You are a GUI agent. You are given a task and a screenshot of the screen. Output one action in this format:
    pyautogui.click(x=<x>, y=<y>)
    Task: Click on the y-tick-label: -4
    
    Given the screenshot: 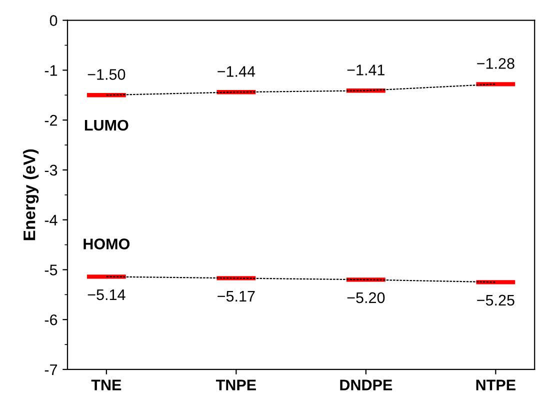 What is the action you would take?
    pyautogui.click(x=51, y=220)
    